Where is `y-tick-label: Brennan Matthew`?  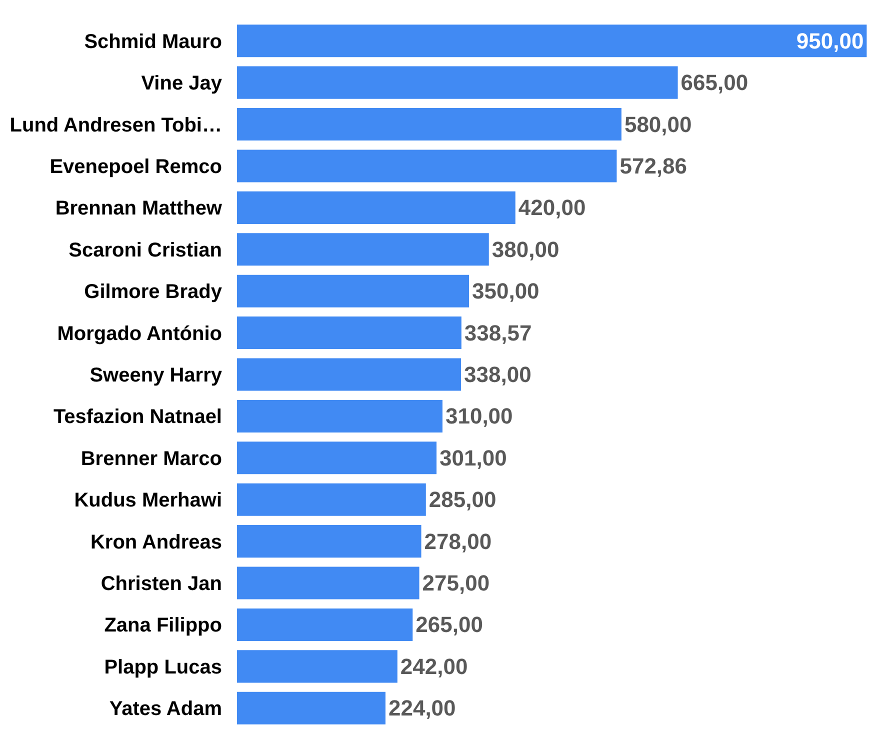 y-tick-label: Brennan Matthew is located at coordinates (138, 209).